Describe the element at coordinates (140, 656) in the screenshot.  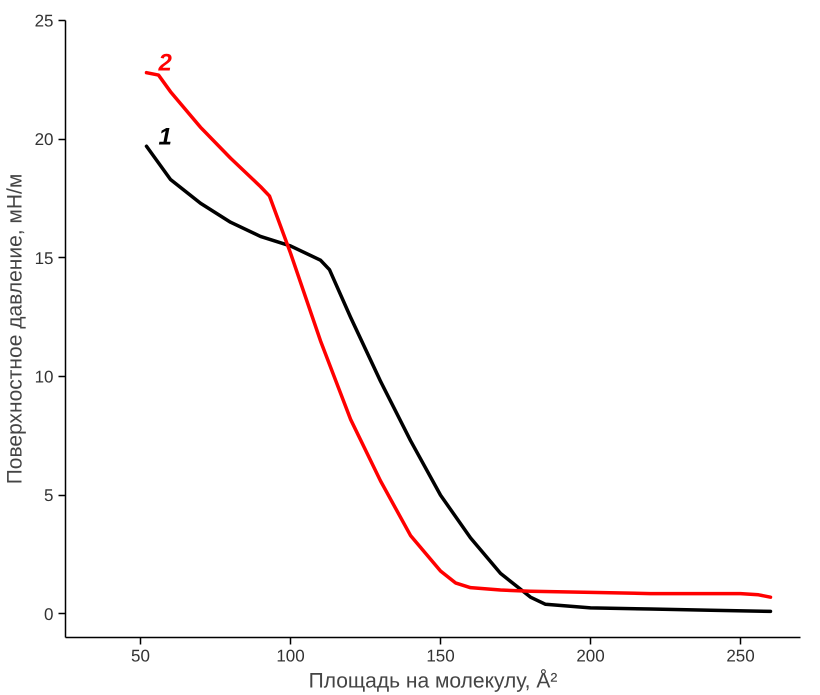
I see `x-tick-label: 50` at that location.